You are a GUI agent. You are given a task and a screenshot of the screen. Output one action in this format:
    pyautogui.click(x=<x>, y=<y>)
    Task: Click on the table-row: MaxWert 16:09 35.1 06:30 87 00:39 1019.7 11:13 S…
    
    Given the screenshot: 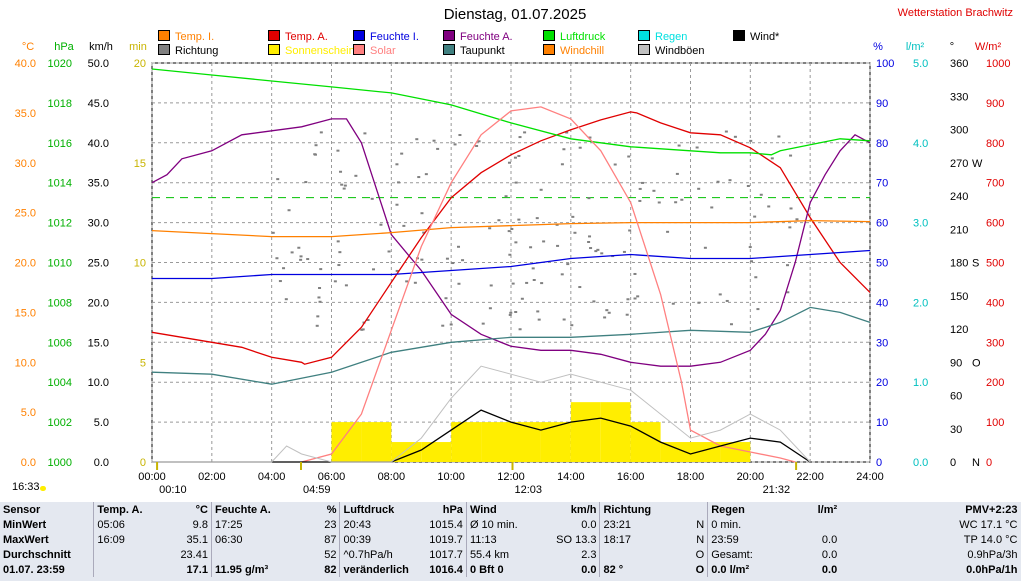 What is the action you would take?
    pyautogui.click(x=510, y=539)
    